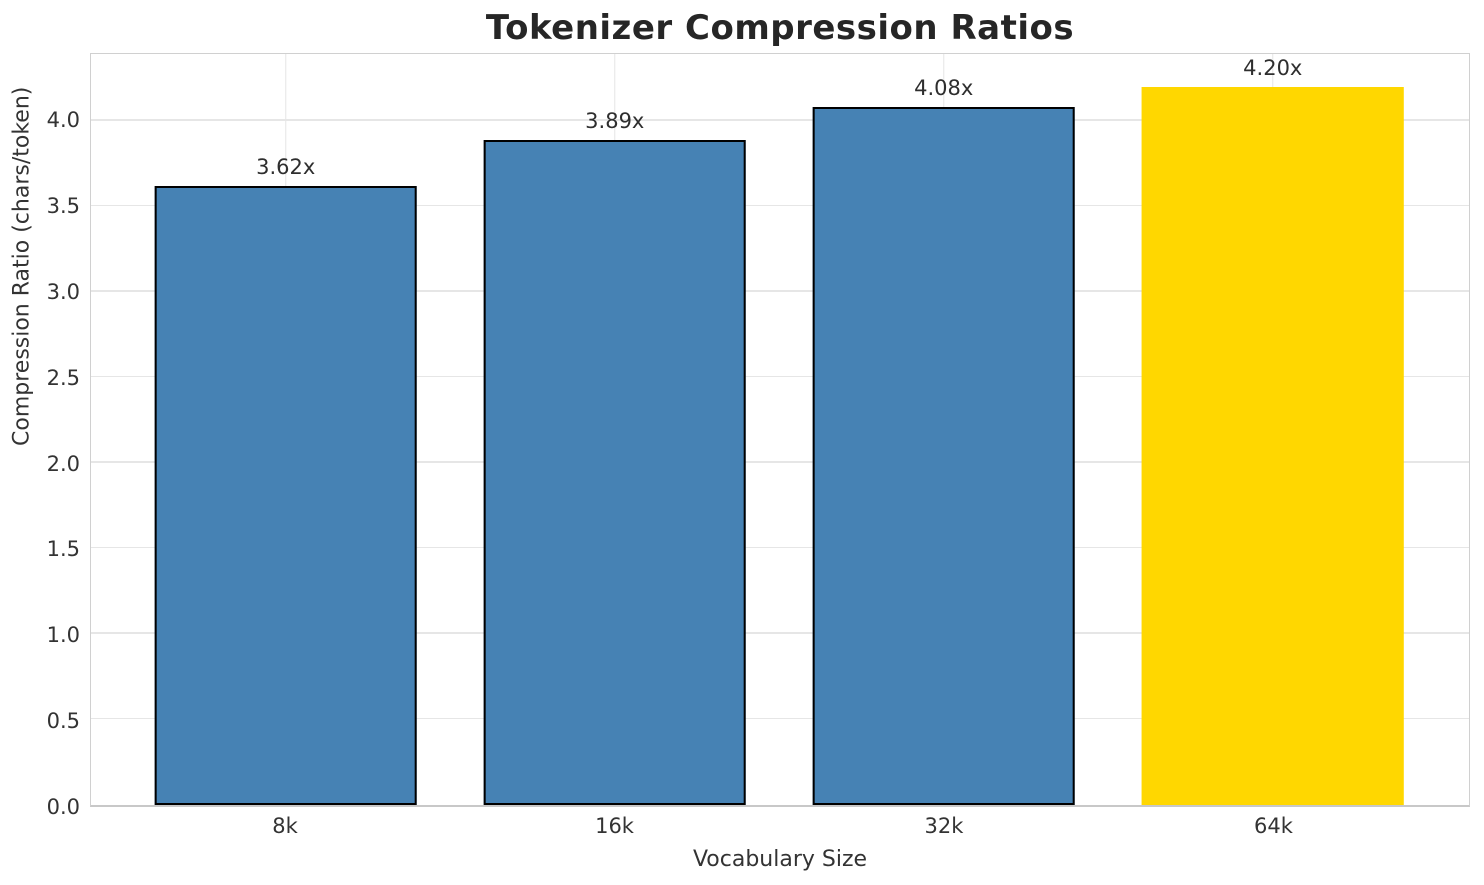  Describe the element at coordinates (286, 166) in the screenshot. I see `bar-value-label: 3.62x` at that location.